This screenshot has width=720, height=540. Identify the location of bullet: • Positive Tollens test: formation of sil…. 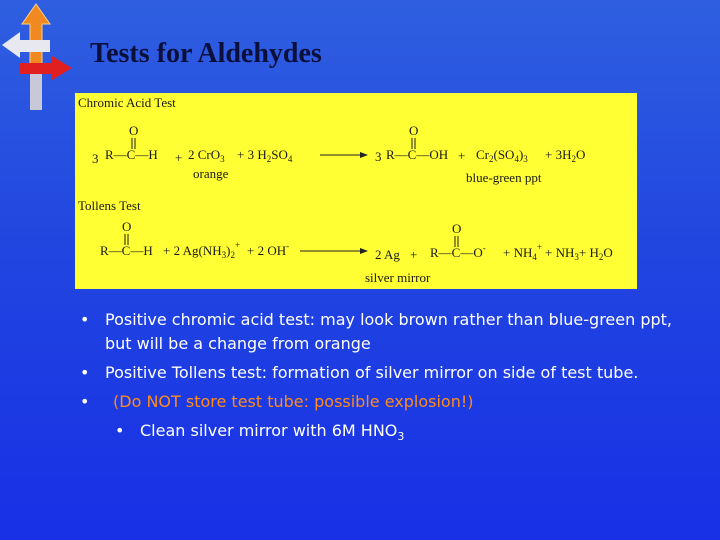
(359, 372).